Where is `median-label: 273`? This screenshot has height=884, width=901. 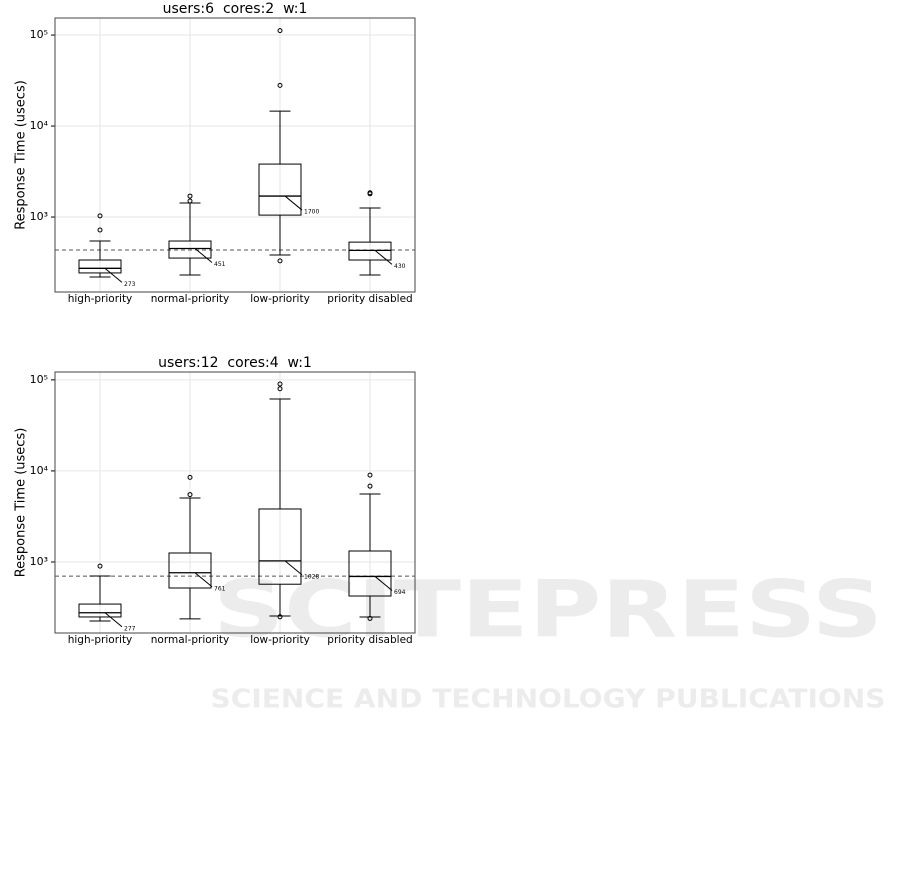 median-label: 273 is located at coordinates (130, 284).